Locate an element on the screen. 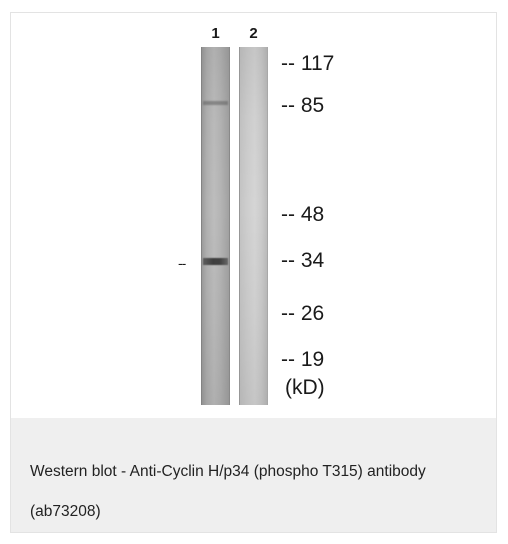  lane-1-background is located at coordinates (215, 226).